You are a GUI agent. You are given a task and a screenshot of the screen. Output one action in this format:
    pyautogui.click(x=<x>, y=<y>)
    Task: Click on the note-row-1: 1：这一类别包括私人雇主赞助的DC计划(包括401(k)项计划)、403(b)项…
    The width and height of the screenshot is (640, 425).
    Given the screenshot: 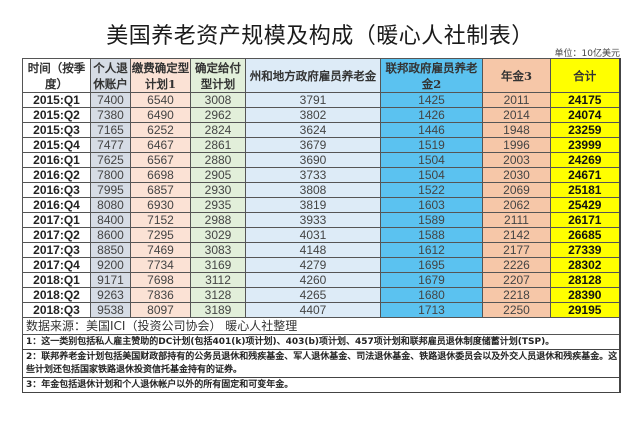 What is the action you would take?
    pyautogui.click(x=321, y=342)
    